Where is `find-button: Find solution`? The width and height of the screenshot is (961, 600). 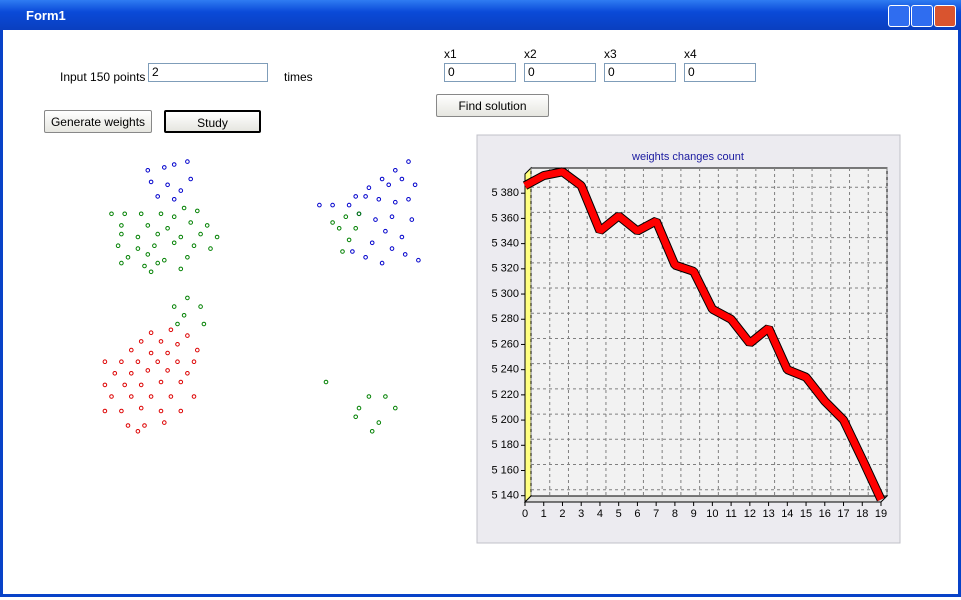
find-button: Find solution is located at coordinates (492, 105).